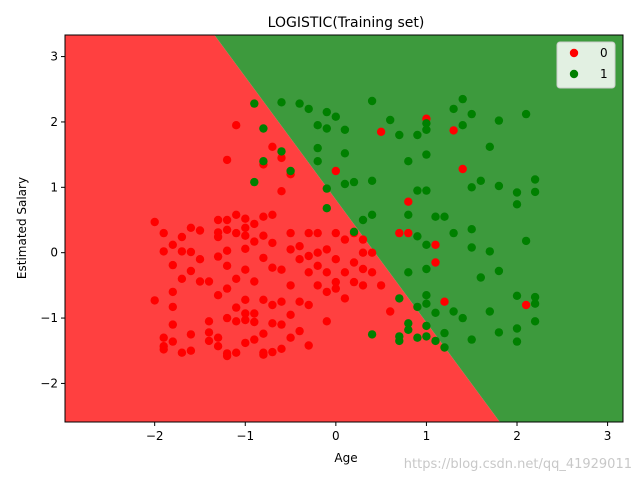 The height and width of the screenshot is (480, 640). Describe the element at coordinates (586, 65) in the screenshot. I see `legend: 01` at that location.